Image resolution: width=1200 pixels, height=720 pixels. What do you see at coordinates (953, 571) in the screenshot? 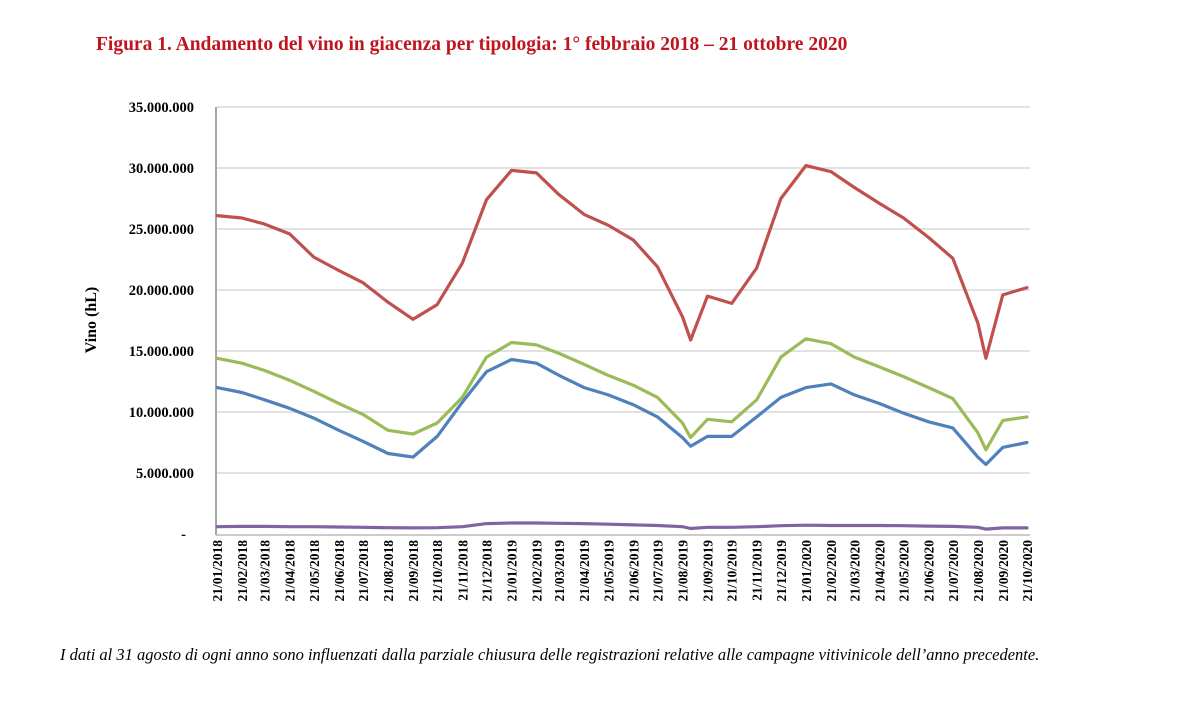
I see `x-tick-label: 21/07/2020` at bounding box center [953, 571].